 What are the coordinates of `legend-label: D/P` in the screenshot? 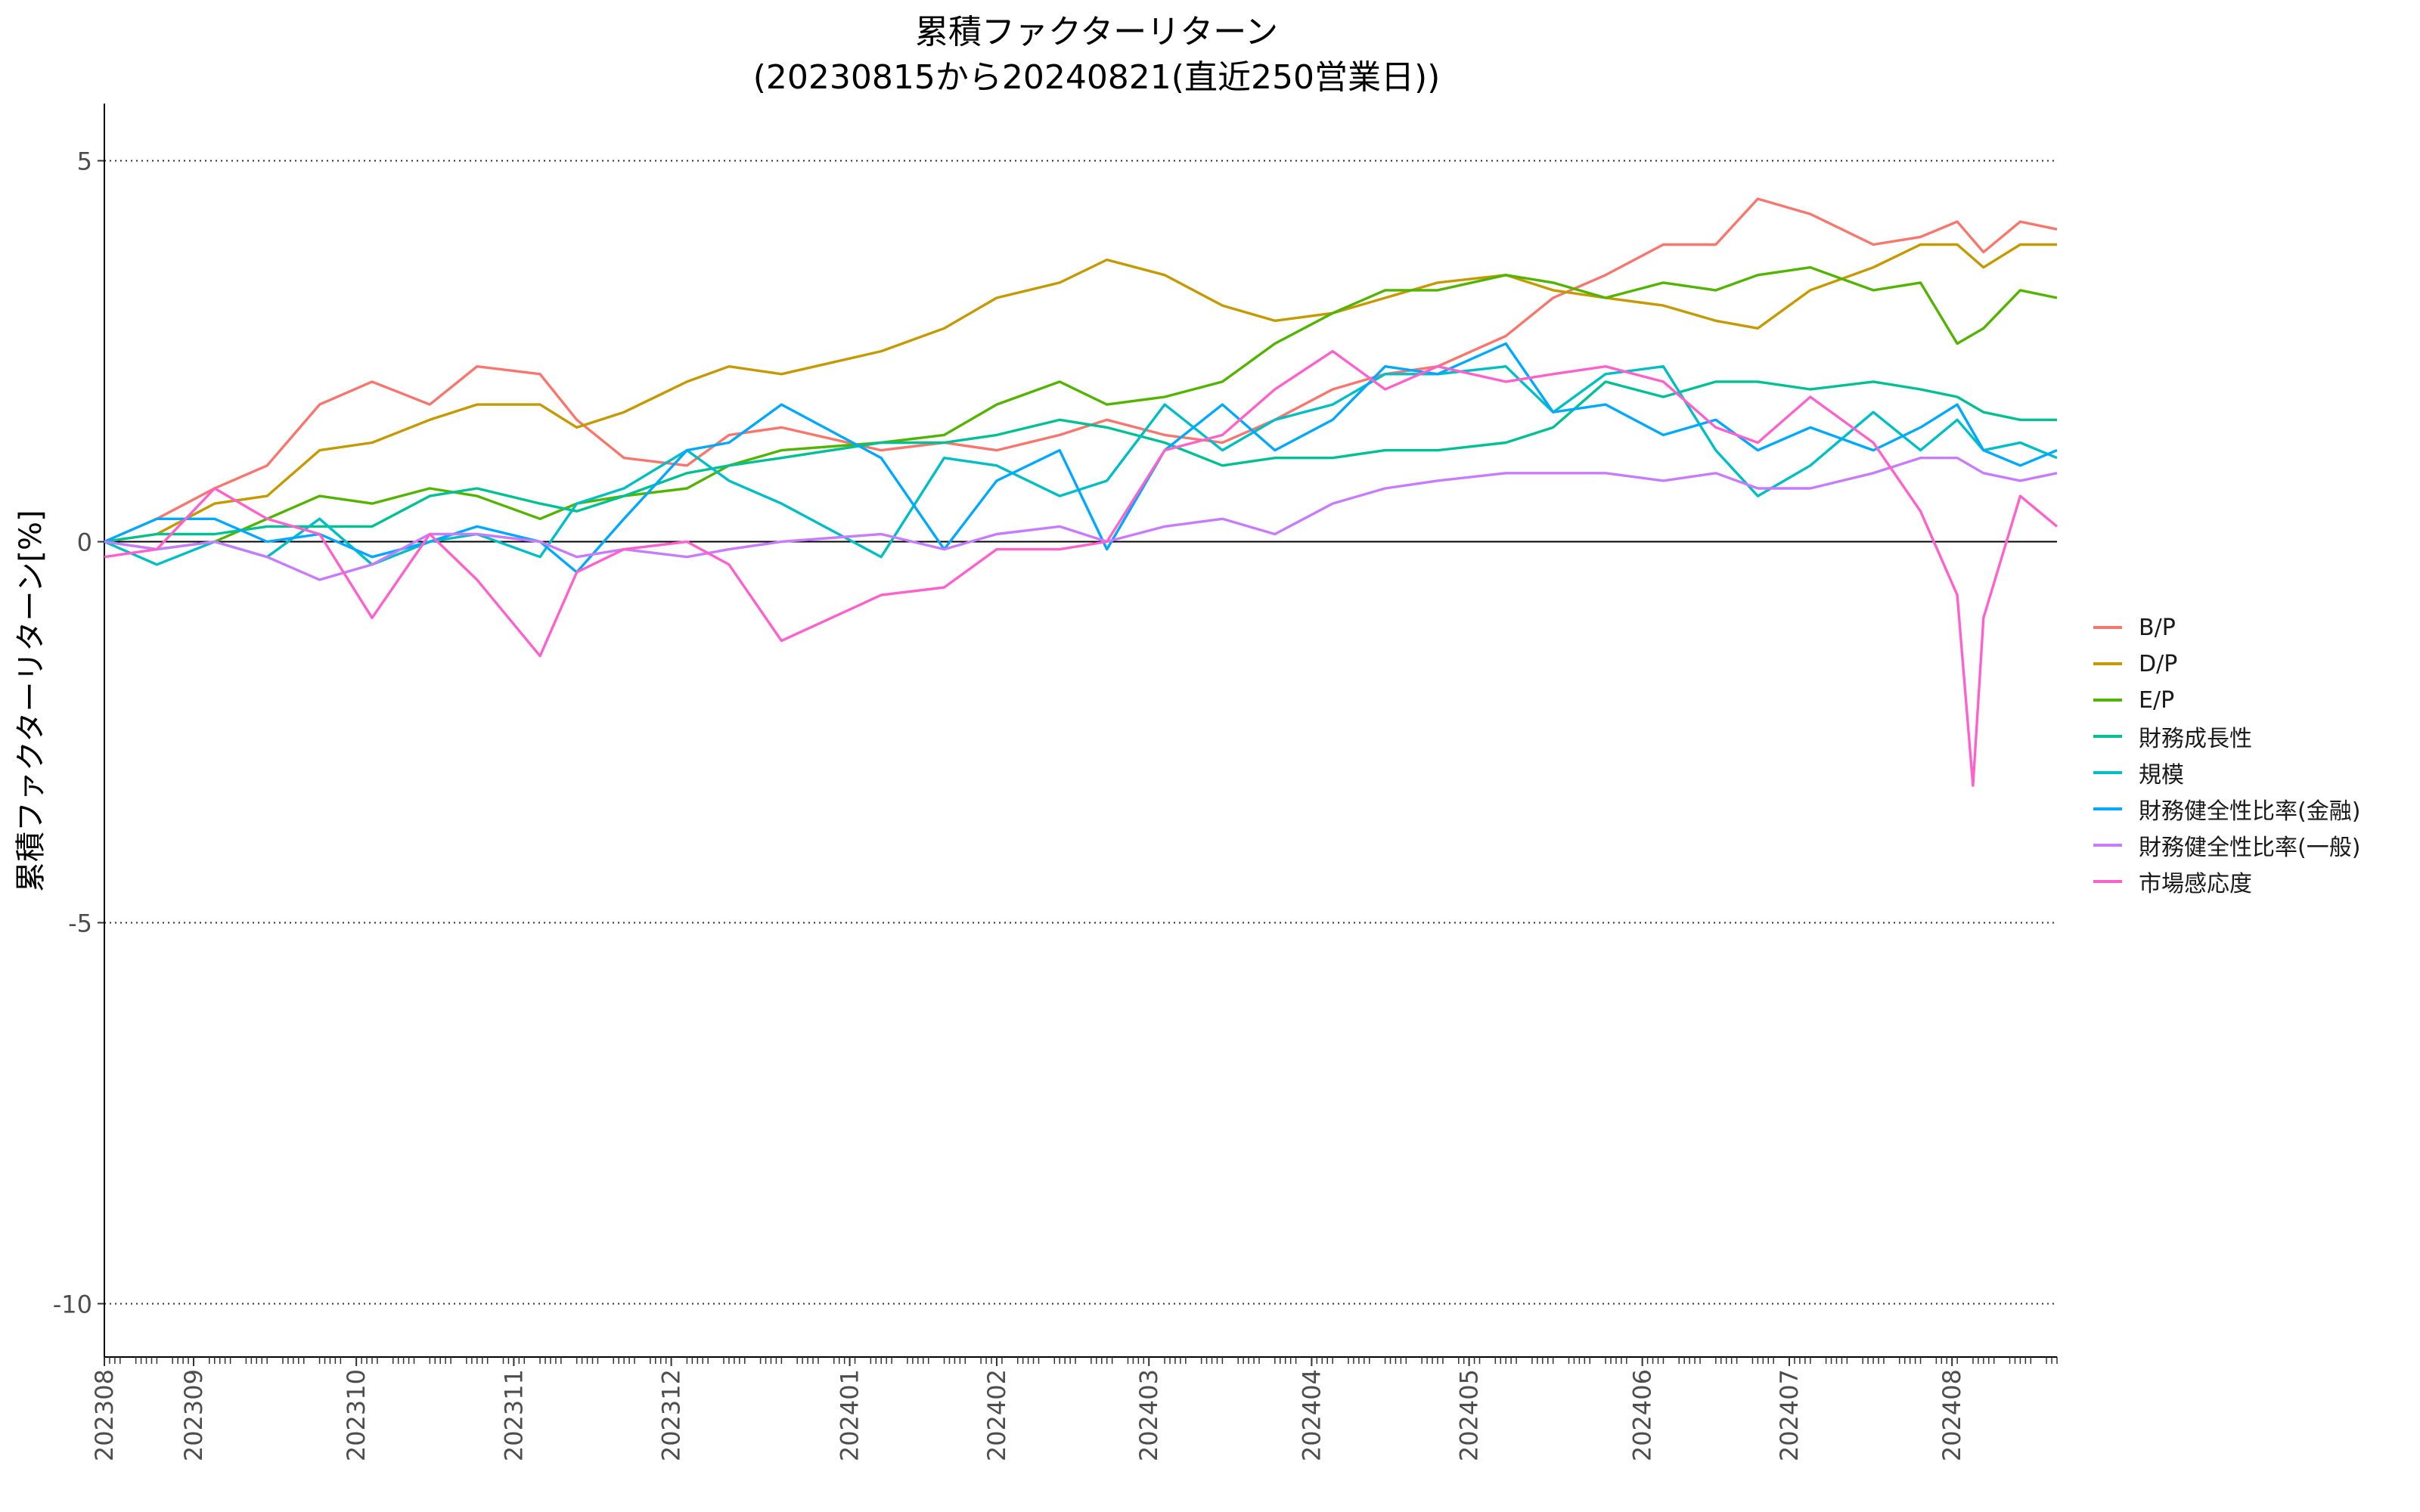 It's located at (2158, 663).